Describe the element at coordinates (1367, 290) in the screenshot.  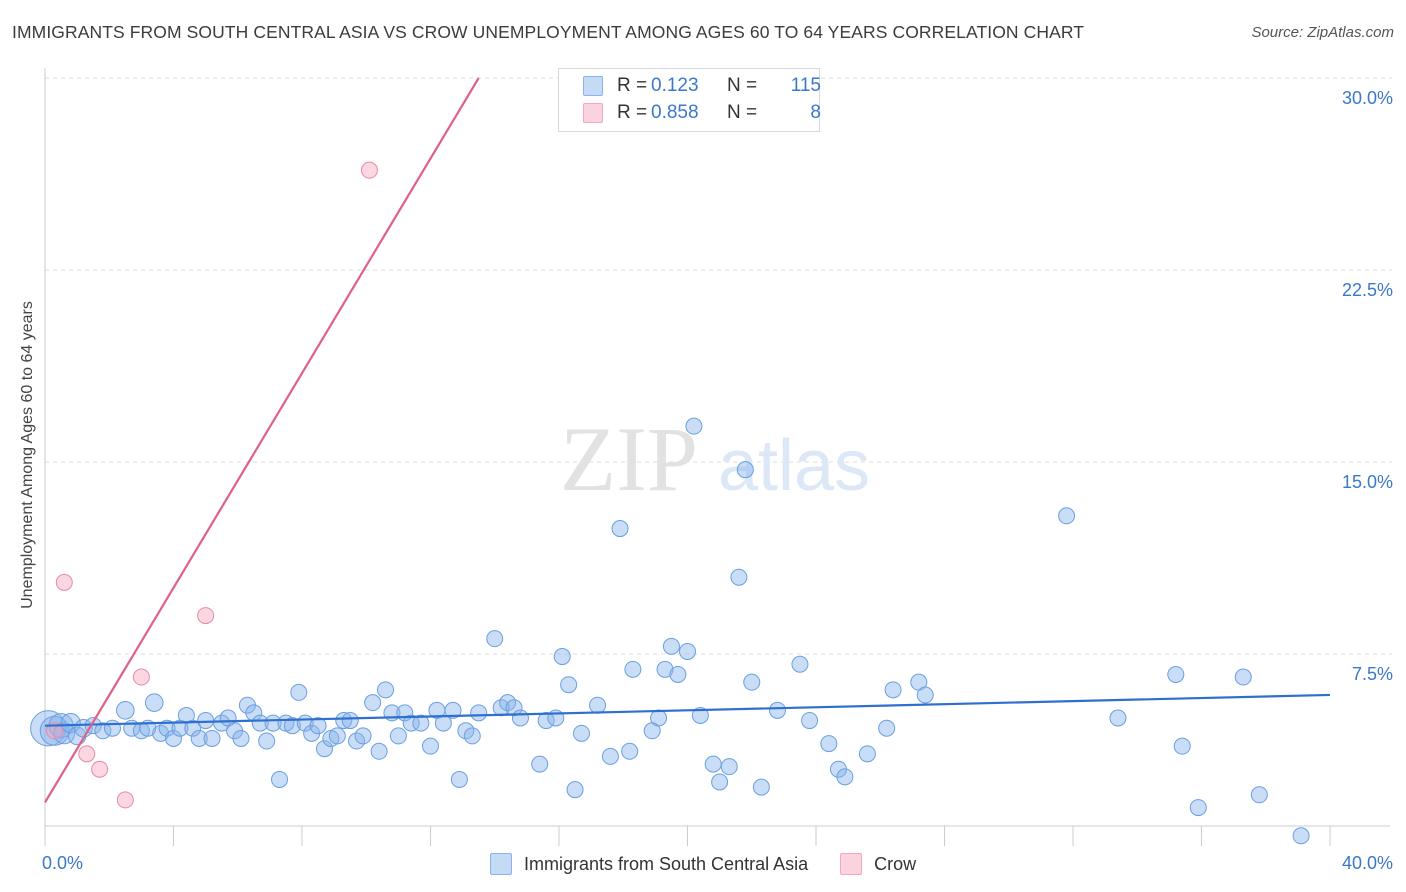
I see `y-tick-label: 22.5%` at that location.